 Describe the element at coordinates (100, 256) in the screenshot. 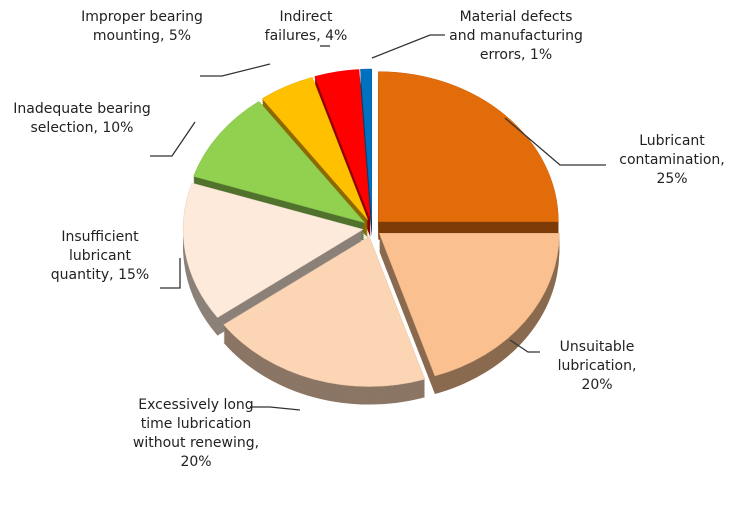

I see `slice-label: Insufficient lubricant quantity, 15%` at that location.